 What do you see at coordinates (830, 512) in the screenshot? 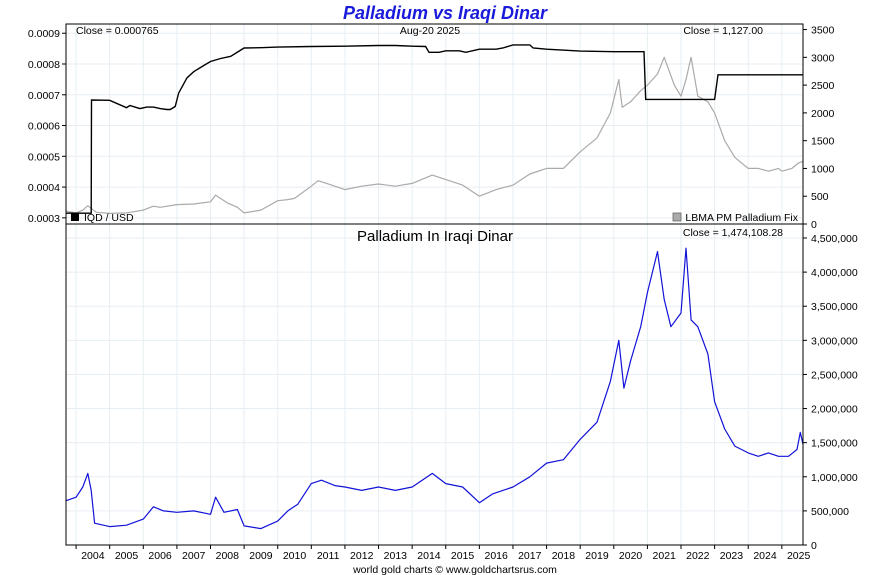
I see `bottom-right-tick-label: 500,000` at bounding box center [830, 512].